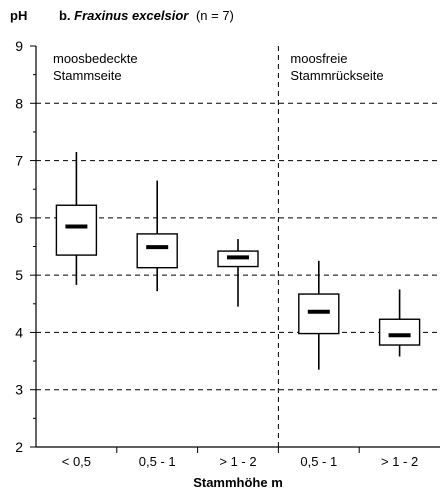 The height and width of the screenshot is (498, 444). I want to click on group-label-line: moosfreie, so click(318, 58).